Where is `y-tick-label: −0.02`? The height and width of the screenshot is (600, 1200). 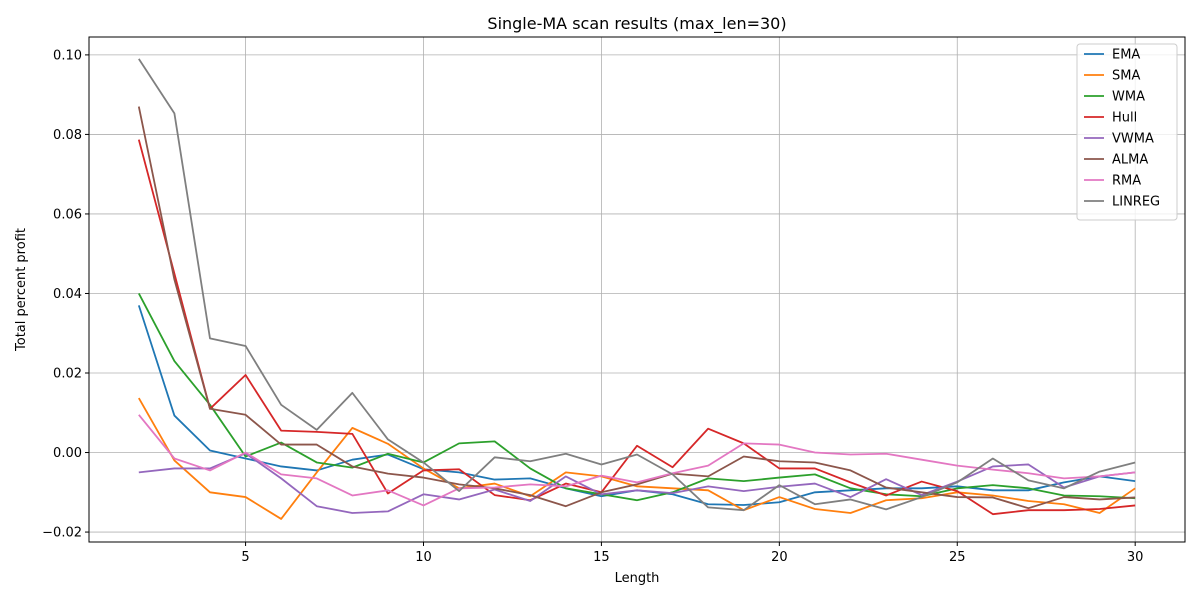 y-tick-label: −0.02 is located at coordinates (62, 533).